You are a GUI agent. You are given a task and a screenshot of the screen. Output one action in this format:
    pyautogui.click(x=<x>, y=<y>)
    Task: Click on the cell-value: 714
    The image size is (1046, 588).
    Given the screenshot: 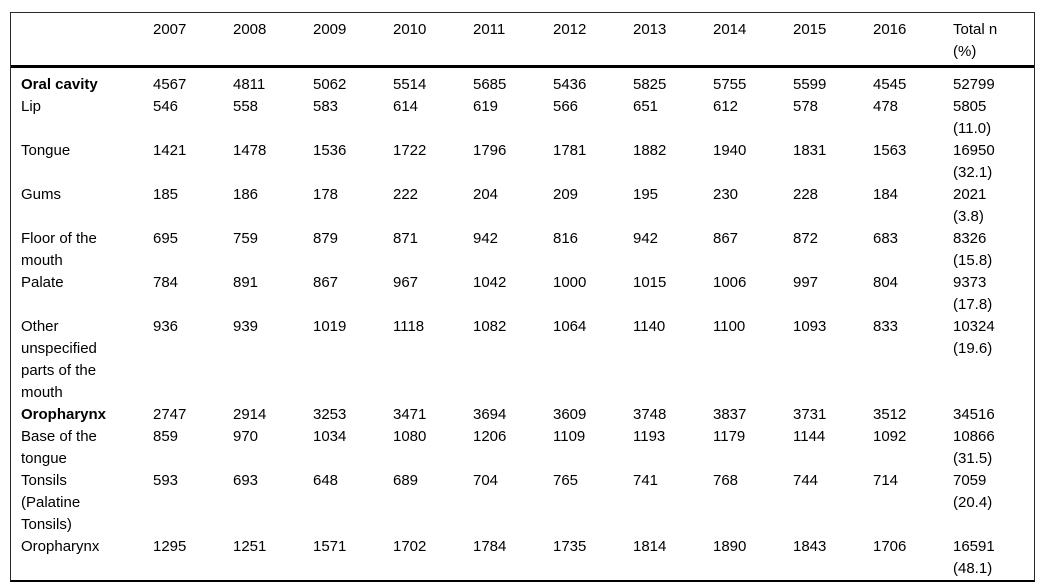 What is the action you would take?
    pyautogui.click(x=886, y=480)
    